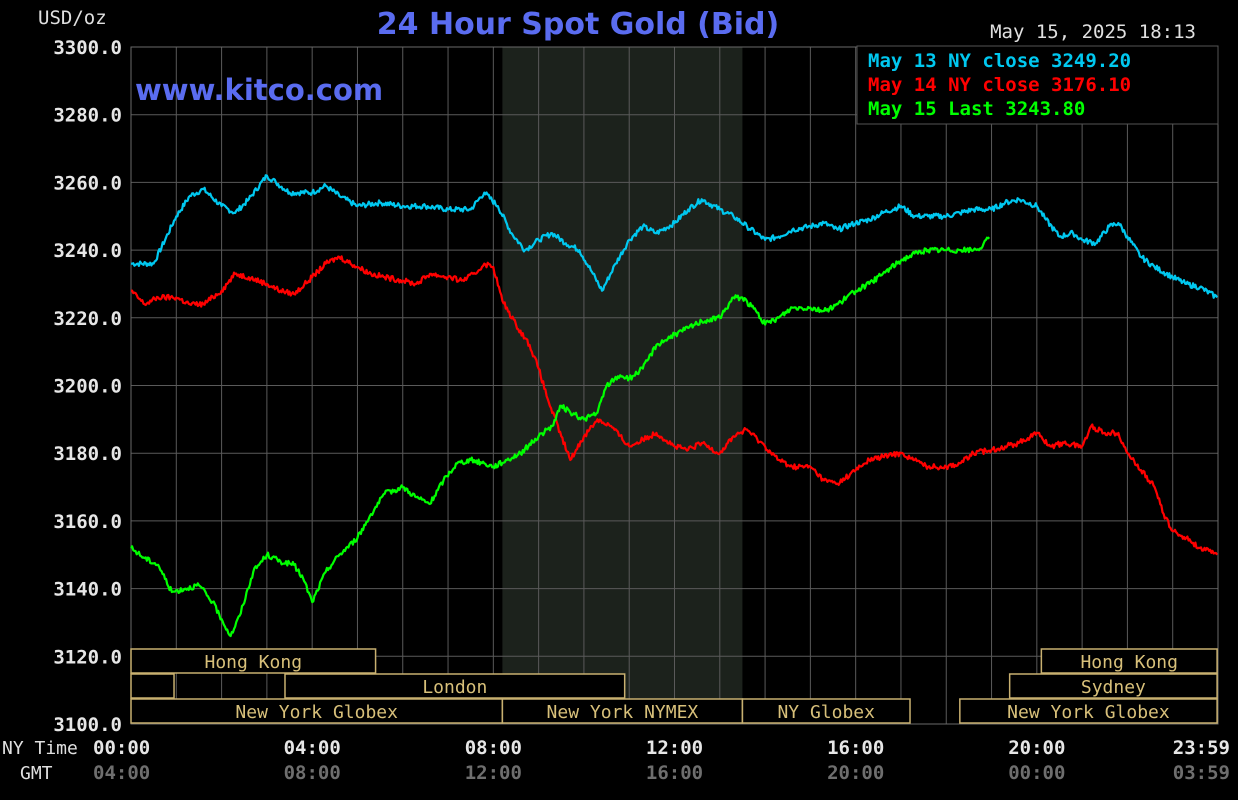 The image size is (1238, 800). What do you see at coordinates (36, 773) in the screenshot?
I see `gmt-label: GMT` at bounding box center [36, 773].